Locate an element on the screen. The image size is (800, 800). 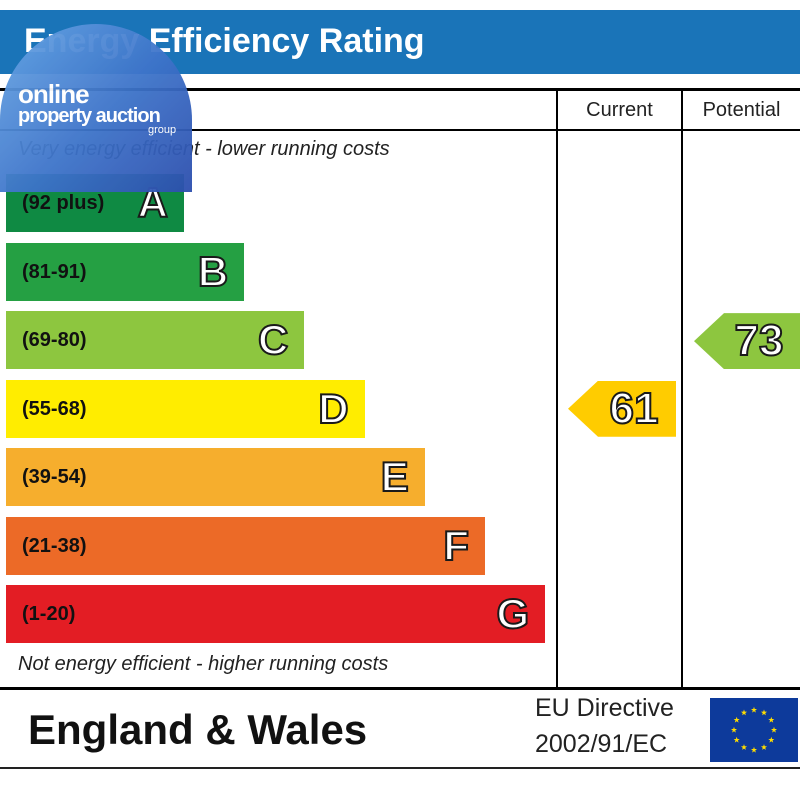
band-range-label: (55-68) is located at coordinates (54, 408).